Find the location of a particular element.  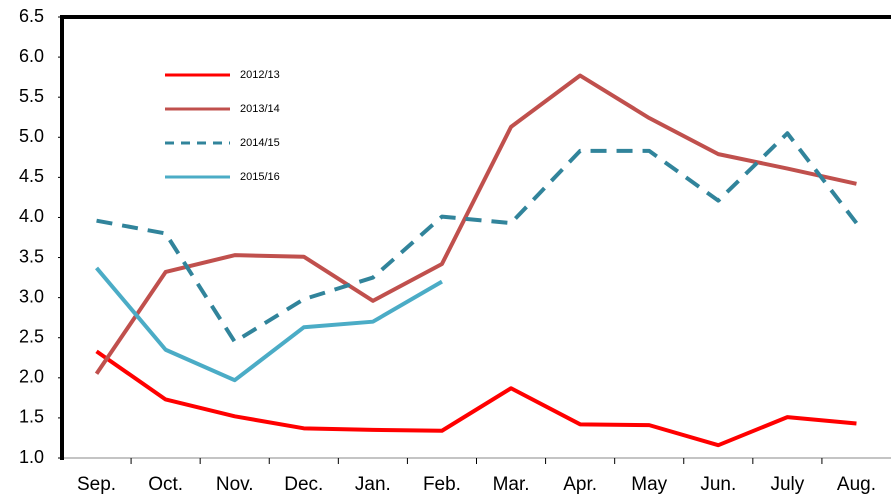

x-tick-label: Aug. is located at coordinates (856, 484).